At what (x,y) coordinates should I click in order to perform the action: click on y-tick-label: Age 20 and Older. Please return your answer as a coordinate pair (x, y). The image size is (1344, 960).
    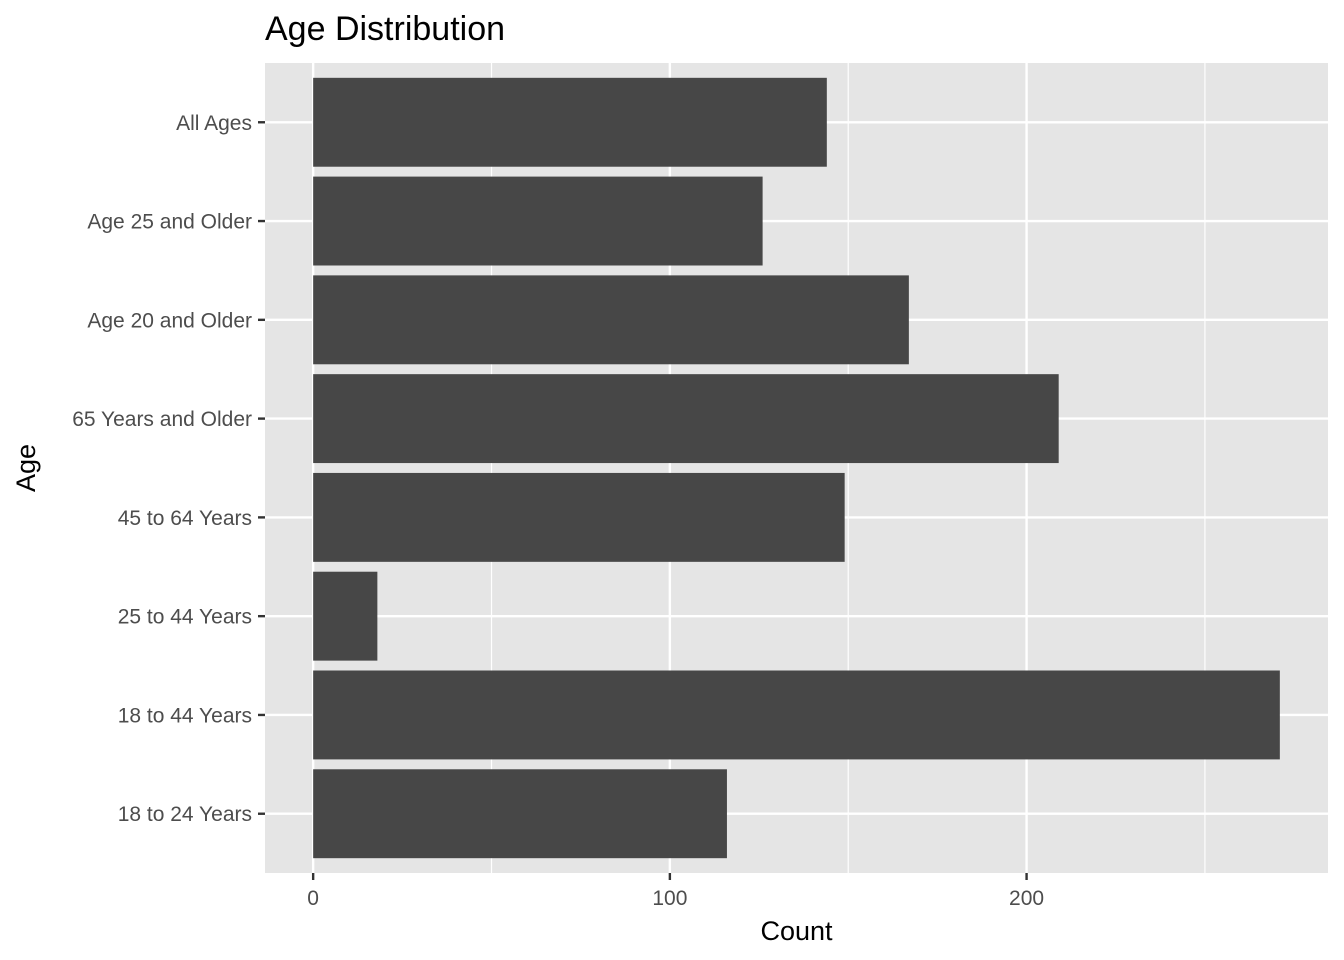
    Looking at the image, I should click on (169, 320).